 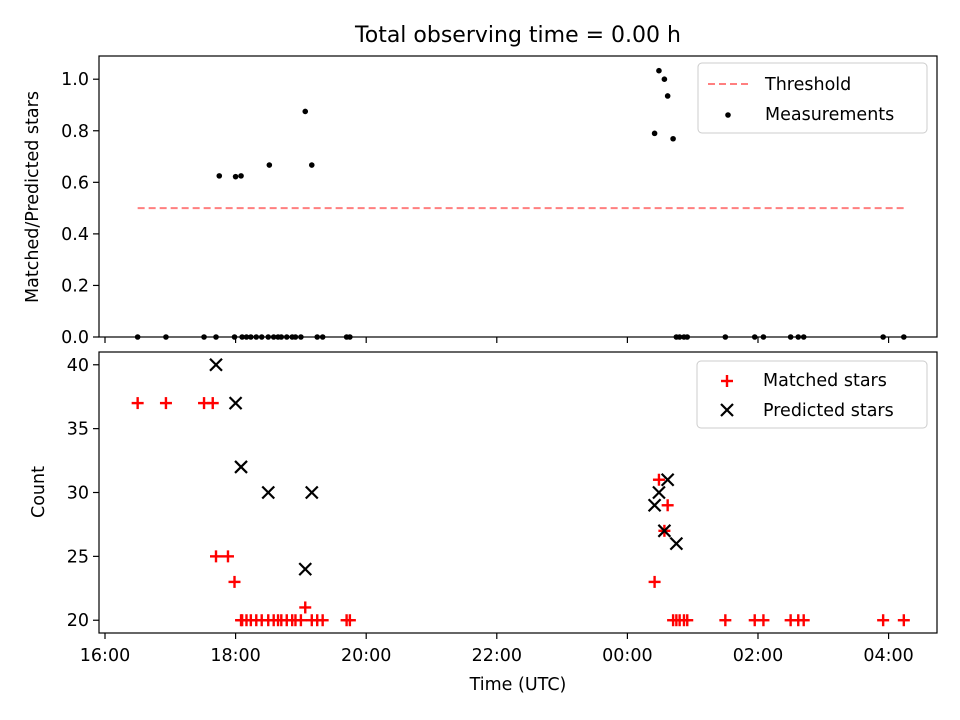 I want to click on top-y-tick-label: 0.0, so click(x=75, y=338).